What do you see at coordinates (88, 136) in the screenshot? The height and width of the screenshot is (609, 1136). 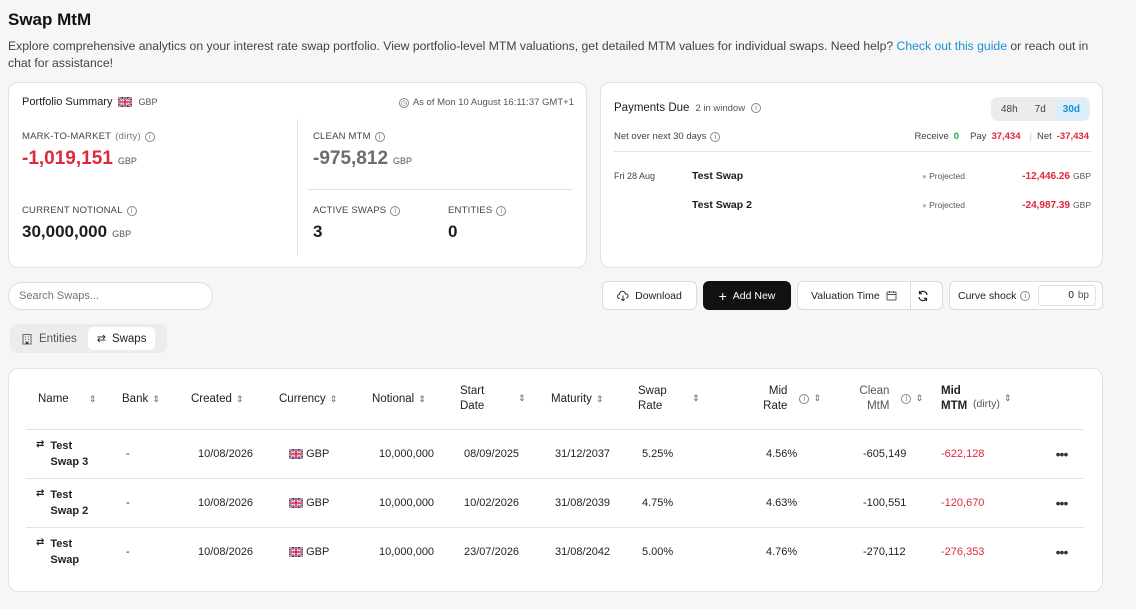 I see `mtm-label: MARK-TO-MARKET (dirty) i` at bounding box center [88, 136].